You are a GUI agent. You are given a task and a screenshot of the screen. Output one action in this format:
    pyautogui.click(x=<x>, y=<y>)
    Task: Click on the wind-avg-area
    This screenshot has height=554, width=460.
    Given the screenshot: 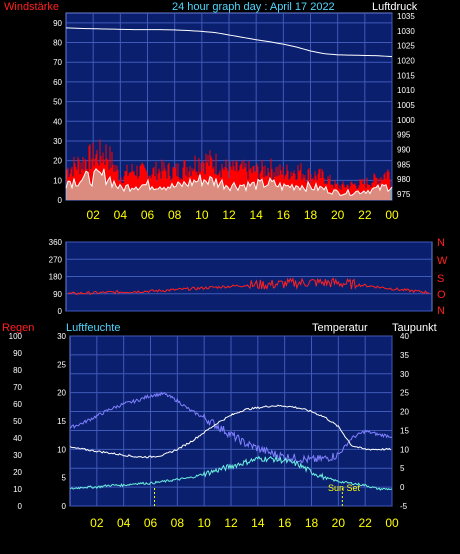 What is the action you would take?
    pyautogui.click(x=229, y=184)
    